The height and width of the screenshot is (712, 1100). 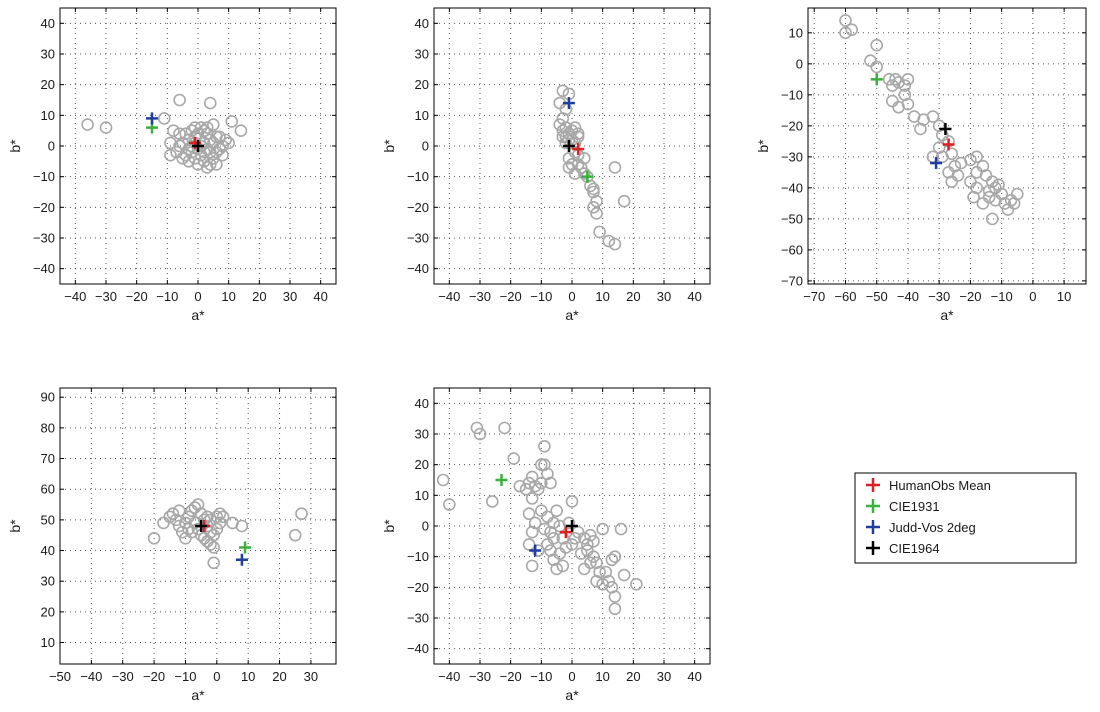 What do you see at coordinates (48, 489) in the screenshot?
I see `y-tick-label: 60` at bounding box center [48, 489].